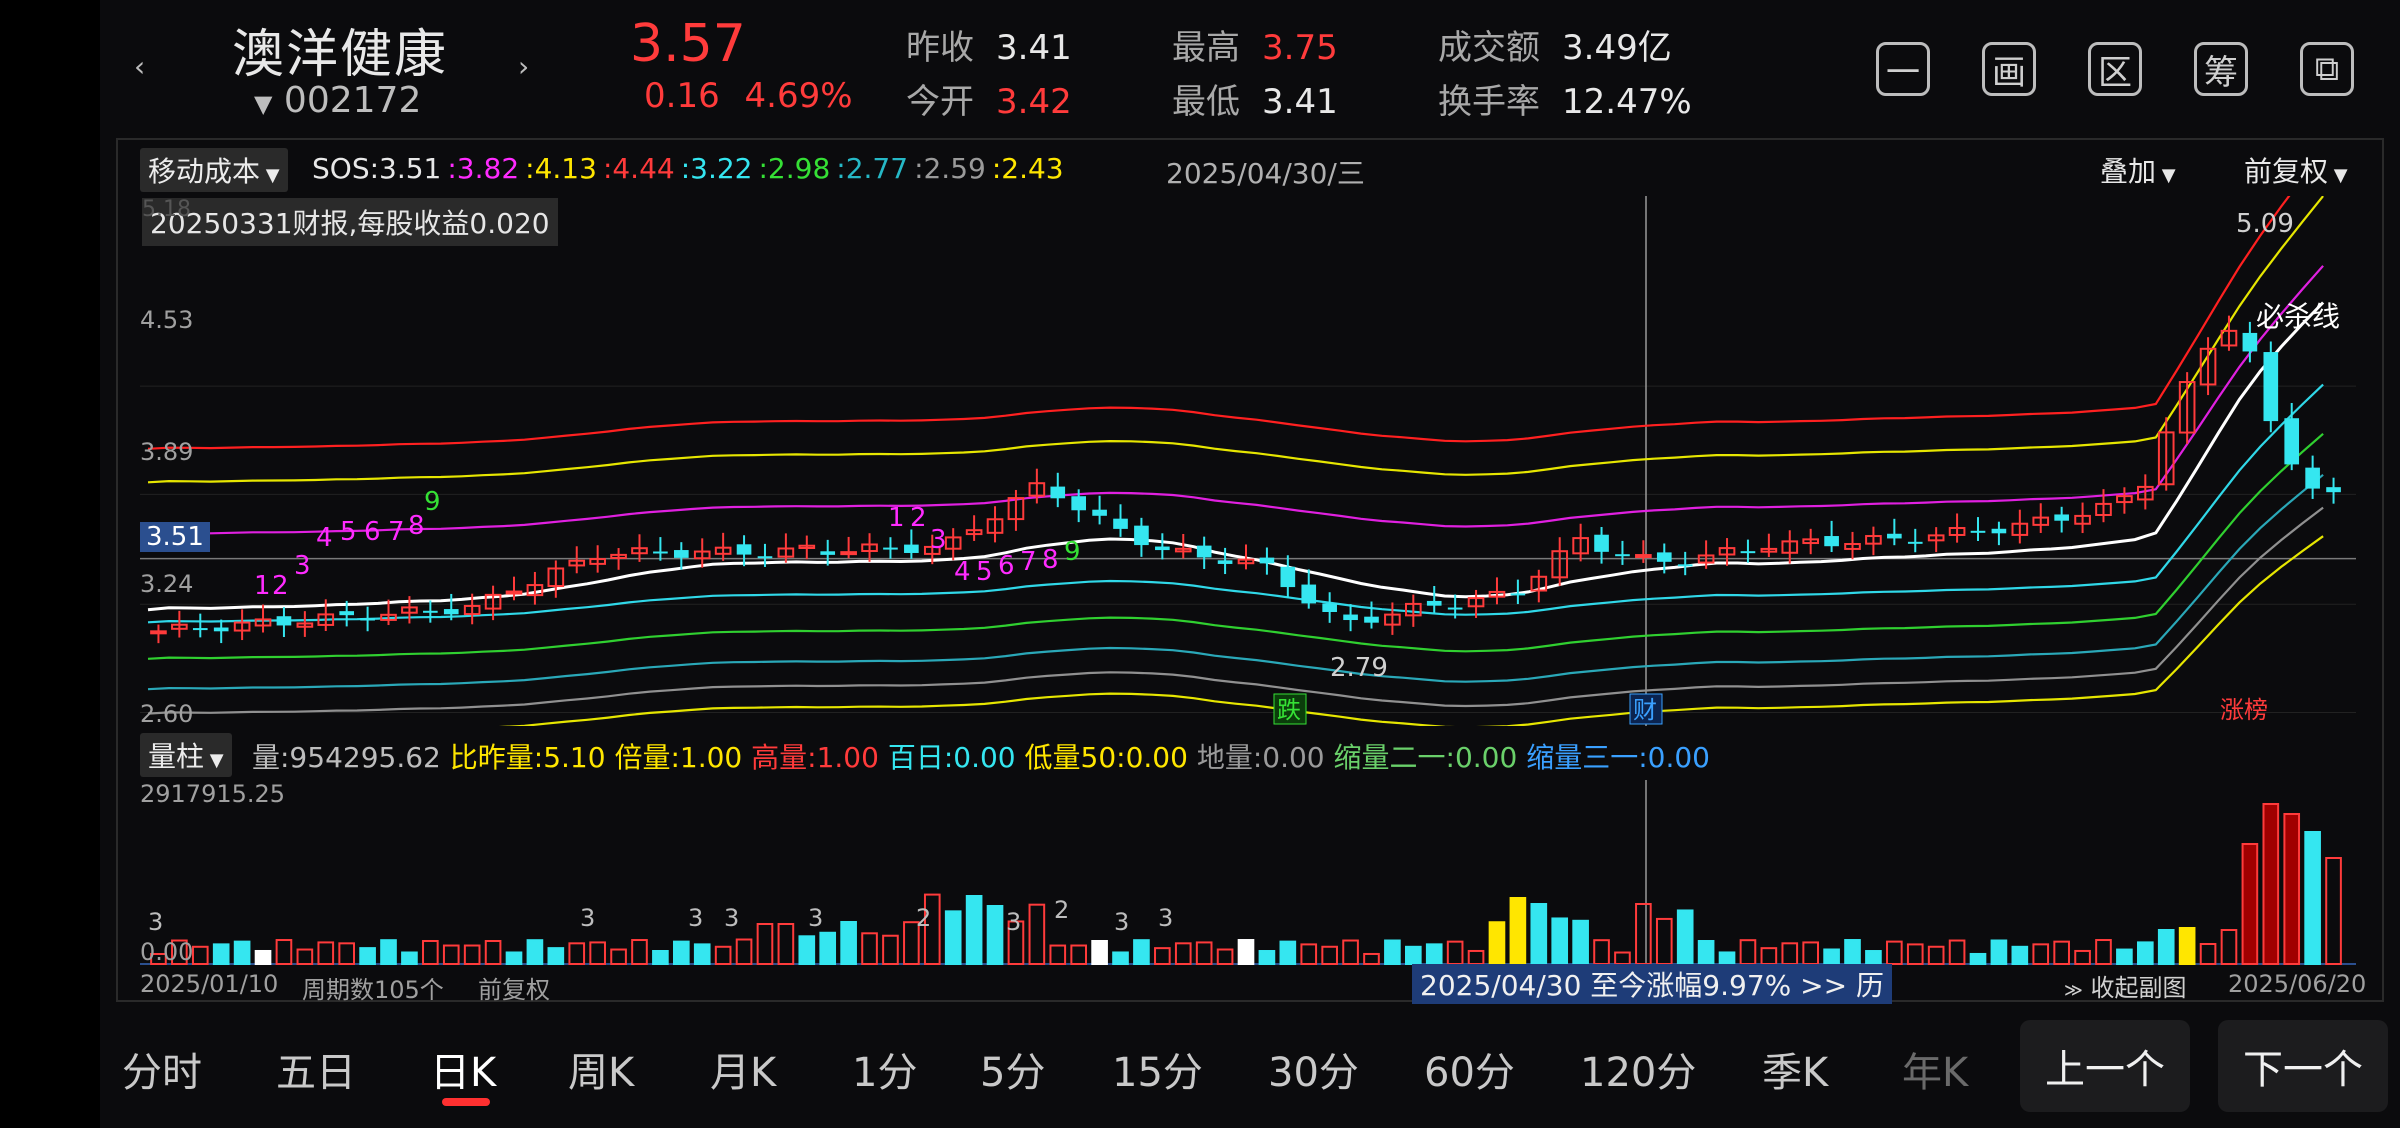 This screenshot has width=2400, height=1128. I want to click on volume-max-label: 2917915.25, so click(213, 794).